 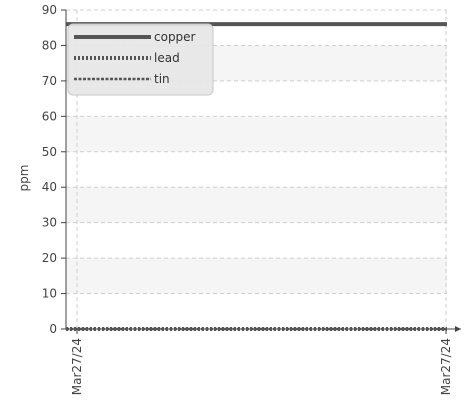 I want to click on y-tick-label: 50, so click(x=49, y=152).